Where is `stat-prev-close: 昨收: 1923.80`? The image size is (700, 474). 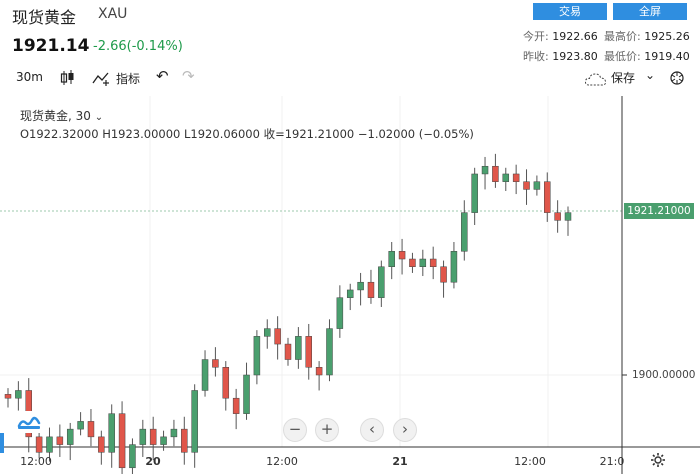
stat-prev-close: 昨收: 1923.80 is located at coordinates (560, 56).